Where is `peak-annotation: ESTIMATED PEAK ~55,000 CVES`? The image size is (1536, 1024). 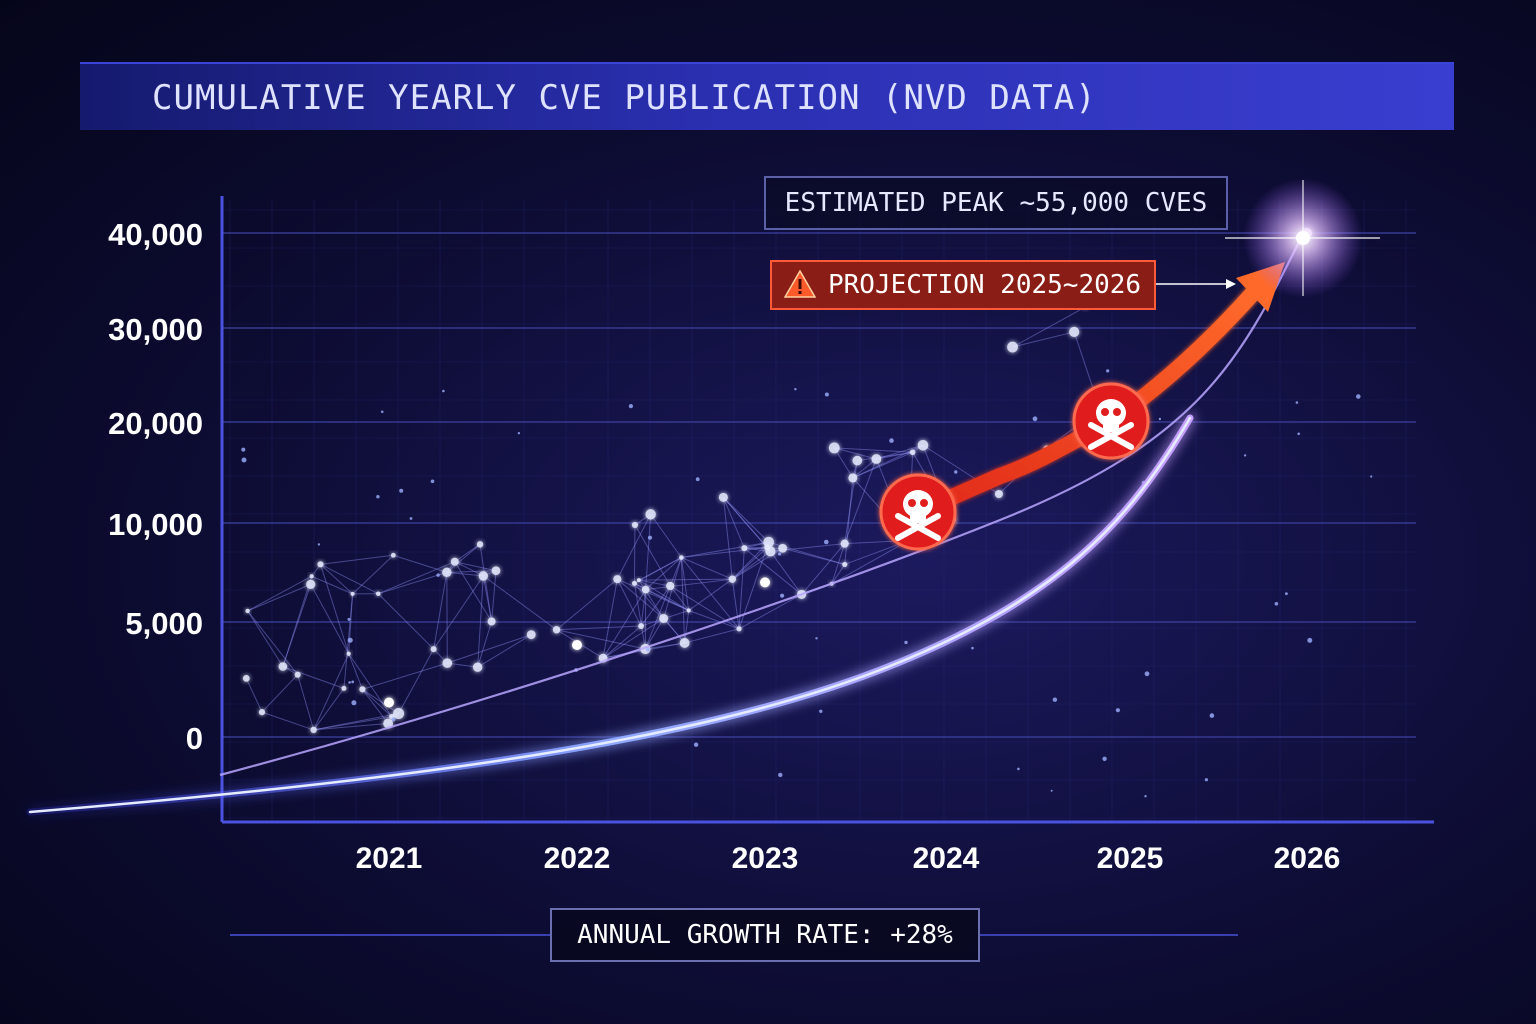 peak-annotation: ESTIMATED PEAK ~55,000 CVES is located at coordinates (996, 203).